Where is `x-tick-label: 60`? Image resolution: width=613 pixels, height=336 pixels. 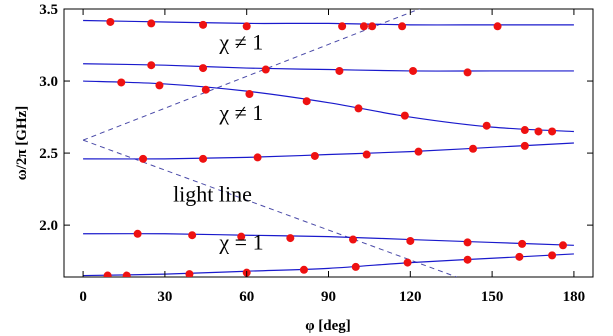 x-tick-label: 60 is located at coordinates (246, 297).